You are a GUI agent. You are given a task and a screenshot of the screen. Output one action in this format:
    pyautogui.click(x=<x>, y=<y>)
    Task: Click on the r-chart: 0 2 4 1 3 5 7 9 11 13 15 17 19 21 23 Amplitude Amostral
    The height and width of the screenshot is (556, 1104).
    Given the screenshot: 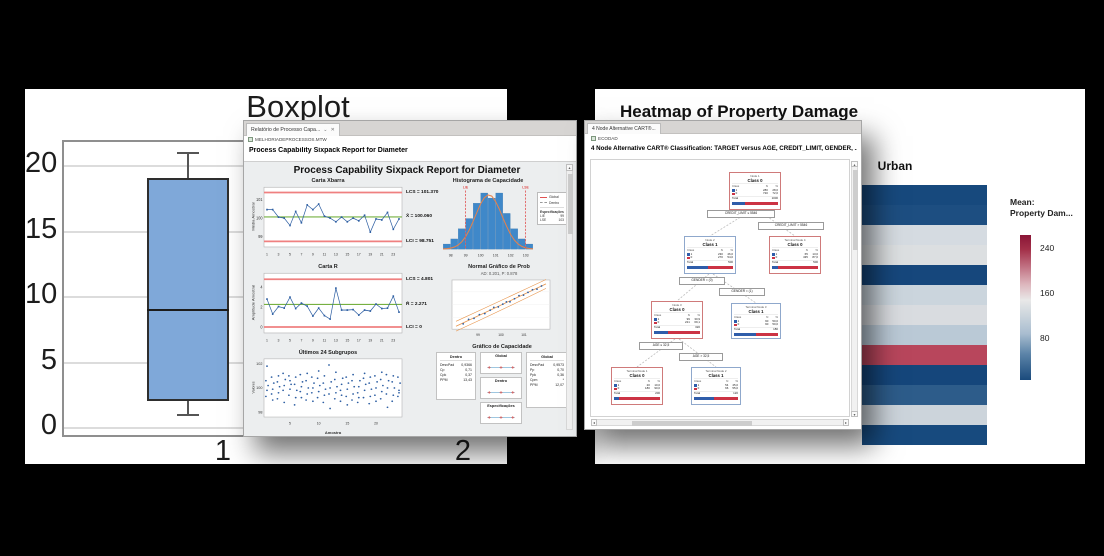 What is the action you would take?
    pyautogui.click(x=328, y=310)
    